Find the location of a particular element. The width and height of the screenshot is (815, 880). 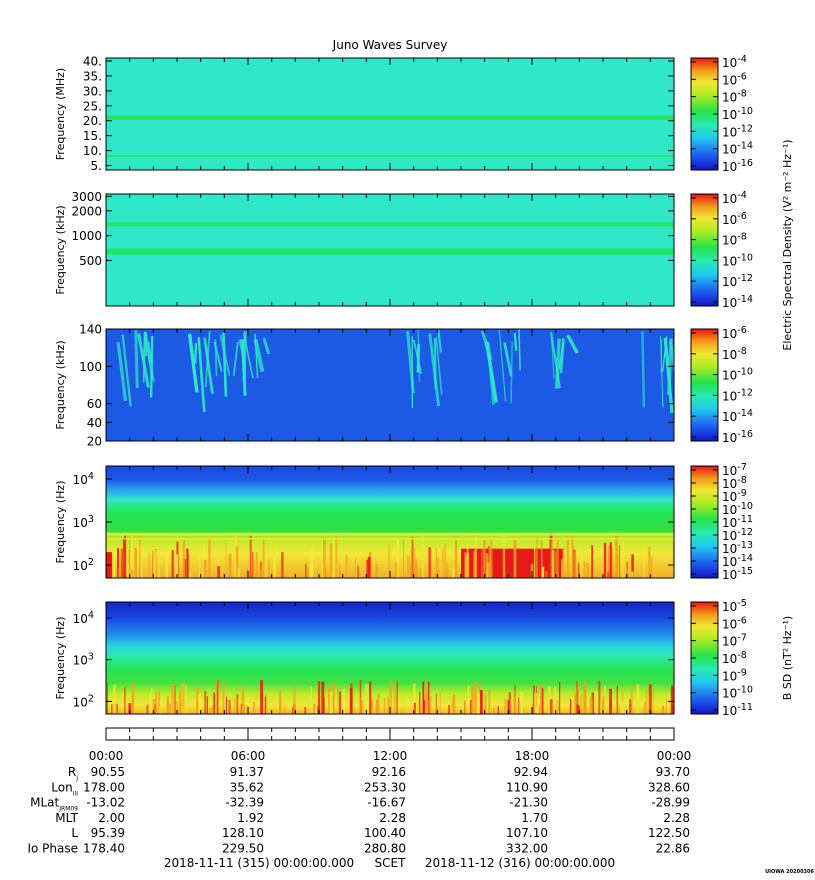

panel-4-line-emission is located at coordinates (390, 534).